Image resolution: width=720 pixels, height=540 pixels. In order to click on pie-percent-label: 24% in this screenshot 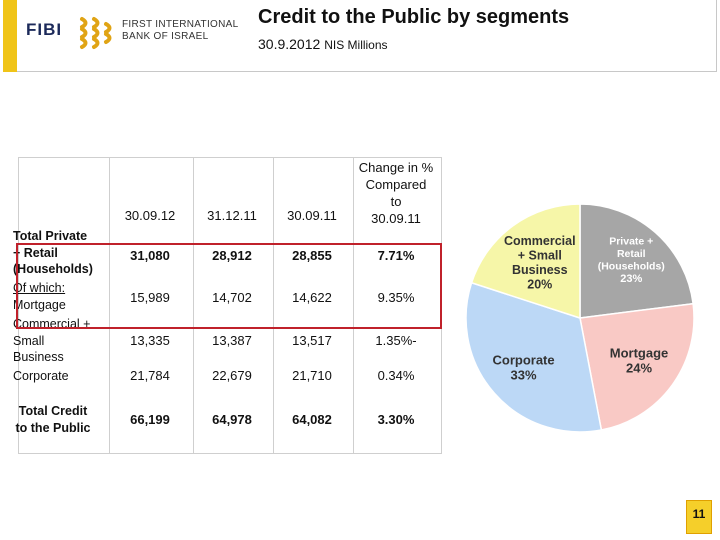, I will do `click(639, 368)`.